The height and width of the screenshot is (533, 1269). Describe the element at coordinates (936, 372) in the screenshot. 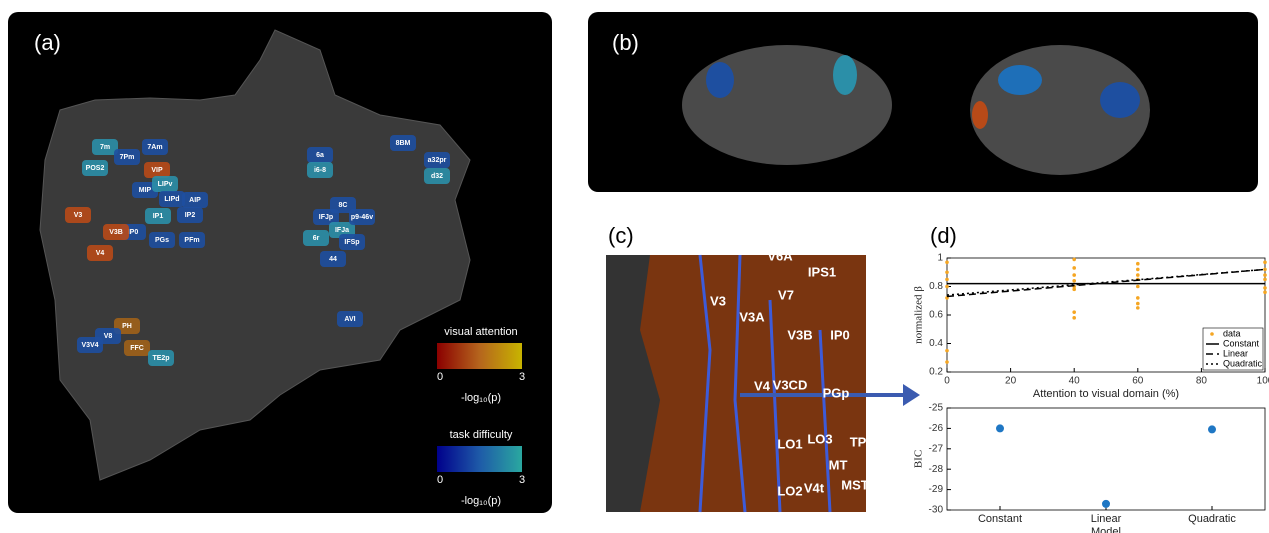

I see `y-tick-label: 0.2` at that location.